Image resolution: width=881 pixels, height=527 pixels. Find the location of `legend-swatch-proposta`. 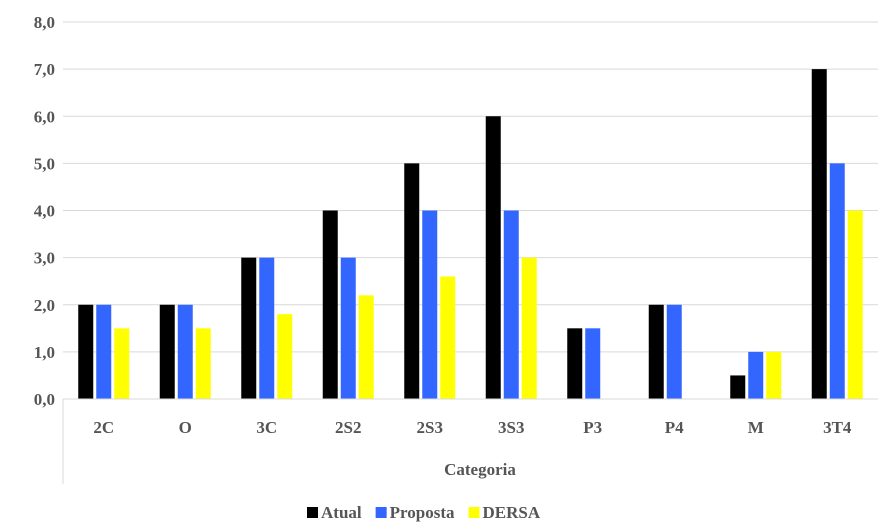

legend-swatch-proposta is located at coordinates (381, 512).